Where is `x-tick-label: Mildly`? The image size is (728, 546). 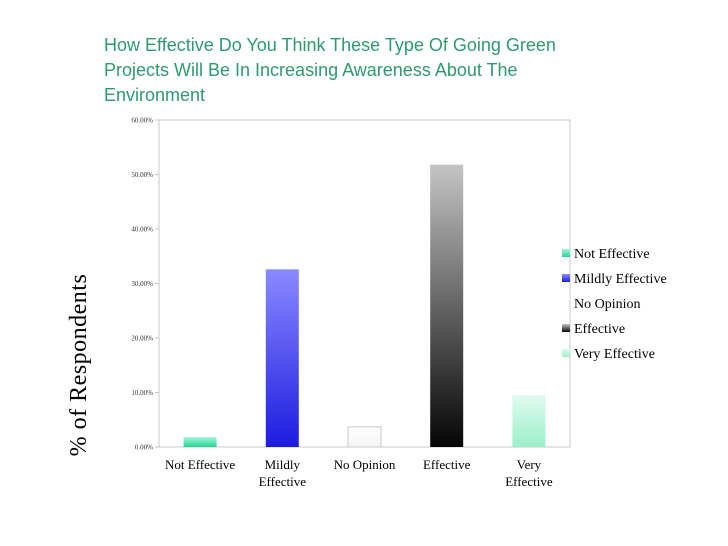
x-tick-label: Mildly is located at coordinates (283, 464).